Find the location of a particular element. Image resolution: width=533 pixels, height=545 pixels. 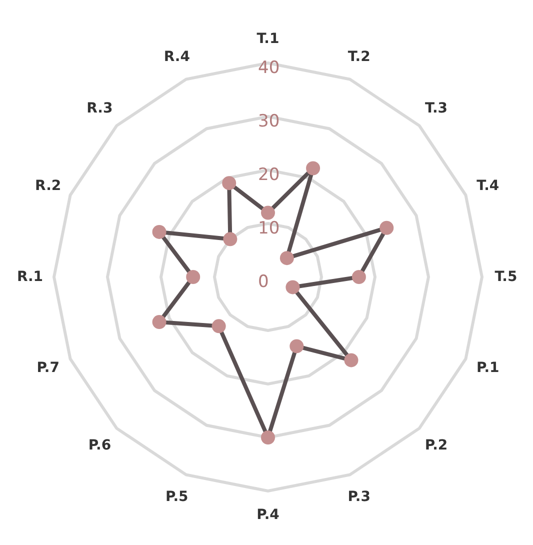

spoke-label: P.1 is located at coordinates (488, 368).